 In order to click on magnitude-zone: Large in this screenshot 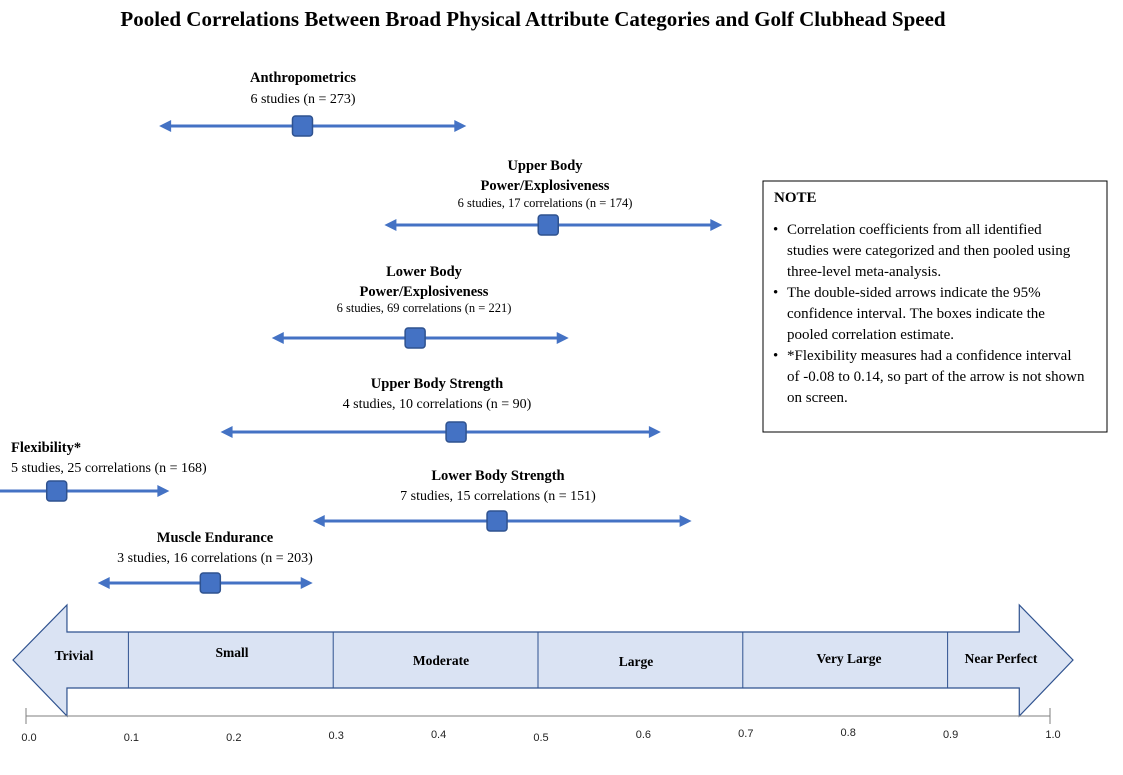, I will do `click(595, 660)`.